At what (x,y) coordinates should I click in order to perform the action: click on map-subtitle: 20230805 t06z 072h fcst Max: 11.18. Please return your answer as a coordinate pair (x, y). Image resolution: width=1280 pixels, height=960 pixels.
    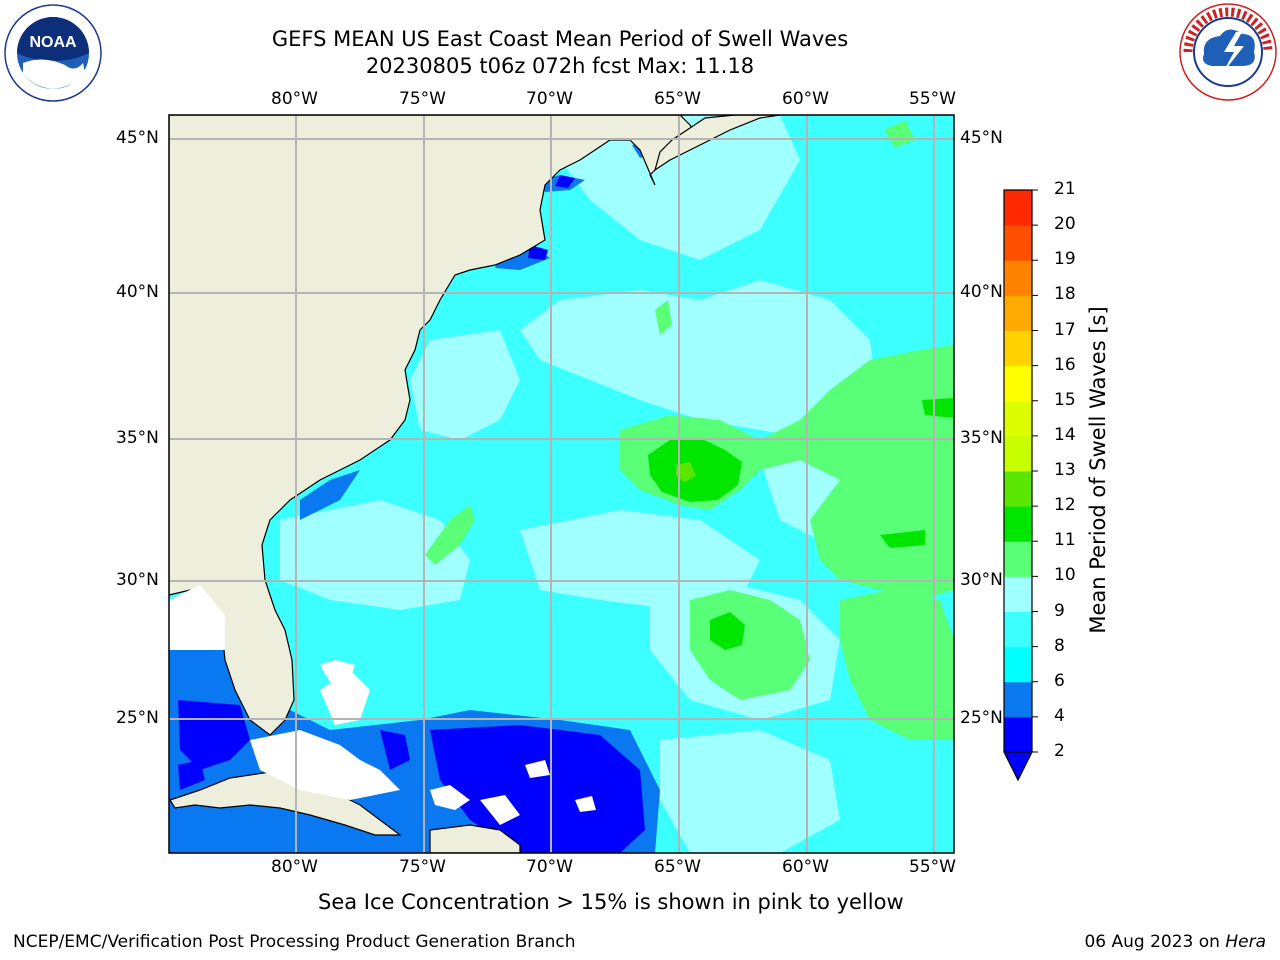
    Looking at the image, I should click on (560, 66).